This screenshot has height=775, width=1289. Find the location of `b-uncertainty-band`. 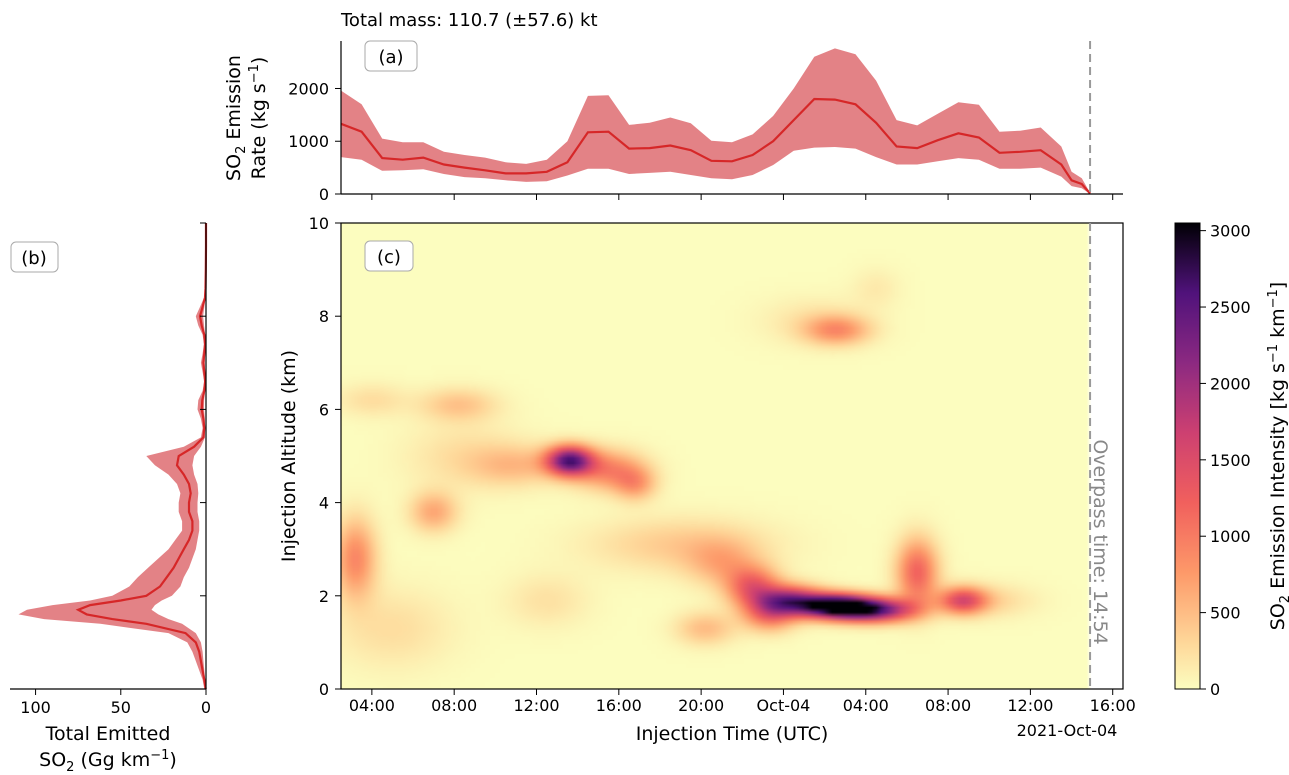

b-uncertainty-band is located at coordinates (112, 456).